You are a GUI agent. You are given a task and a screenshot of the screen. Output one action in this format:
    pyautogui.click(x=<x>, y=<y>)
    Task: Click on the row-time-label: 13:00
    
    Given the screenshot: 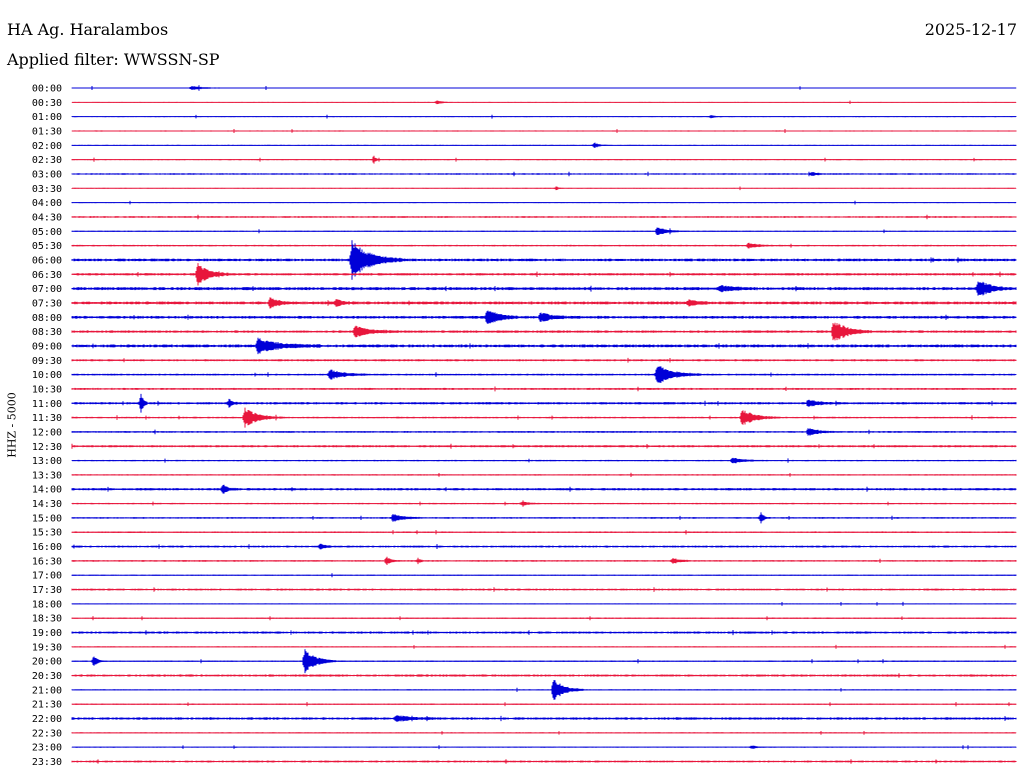 What is the action you would take?
    pyautogui.click(x=47, y=461)
    